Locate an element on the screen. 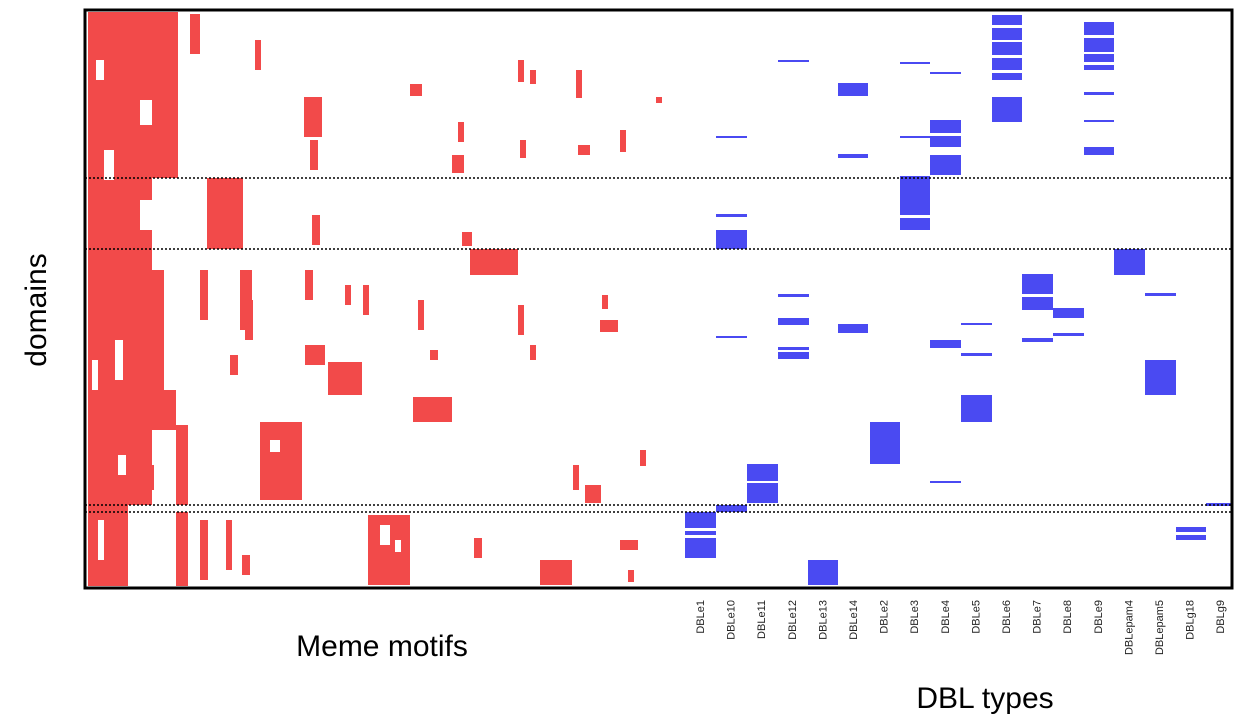 The height and width of the screenshot is (721, 1237). x-axis-label: Meme motifs is located at coordinates (382, 646).